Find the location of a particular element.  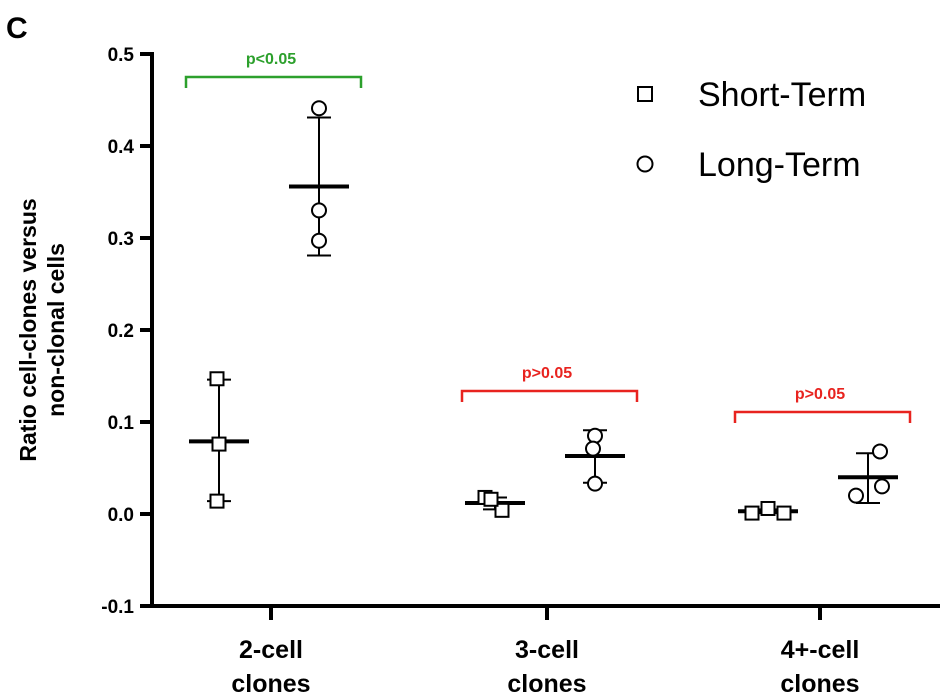

y-tick-label: -0.1 is located at coordinates (117, 607).